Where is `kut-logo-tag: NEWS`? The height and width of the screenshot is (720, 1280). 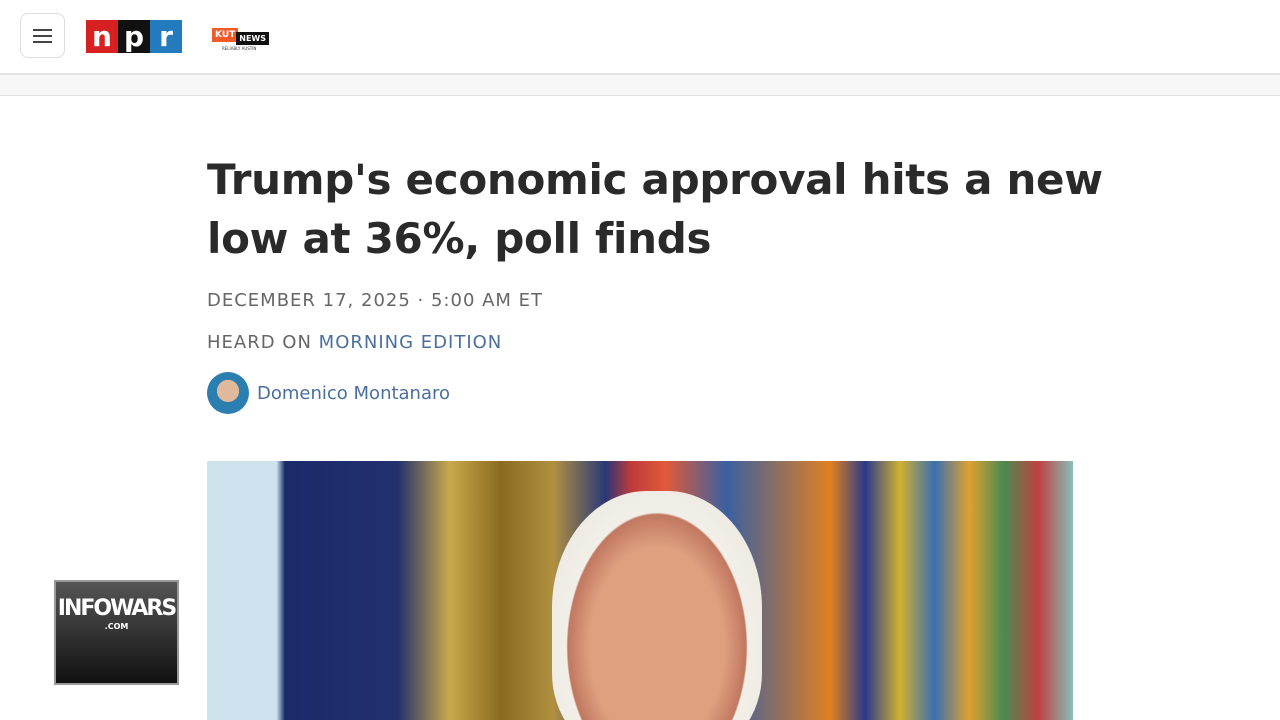 kut-logo-tag: NEWS is located at coordinates (253, 38).